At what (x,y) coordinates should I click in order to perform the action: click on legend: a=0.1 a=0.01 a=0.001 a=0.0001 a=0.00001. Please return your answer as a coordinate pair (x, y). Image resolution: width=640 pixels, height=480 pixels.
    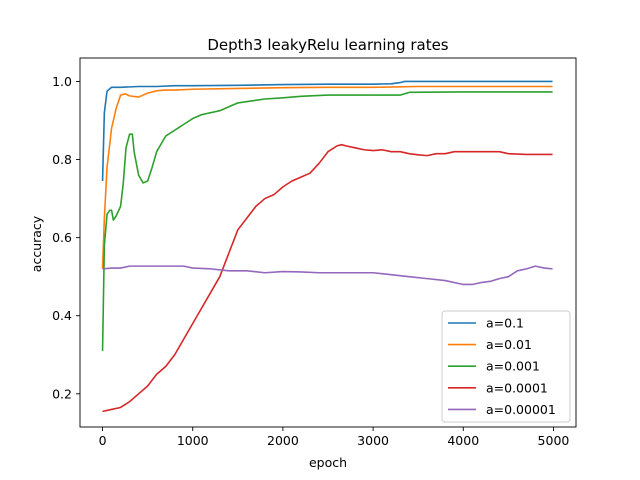
    Looking at the image, I should click on (506, 366).